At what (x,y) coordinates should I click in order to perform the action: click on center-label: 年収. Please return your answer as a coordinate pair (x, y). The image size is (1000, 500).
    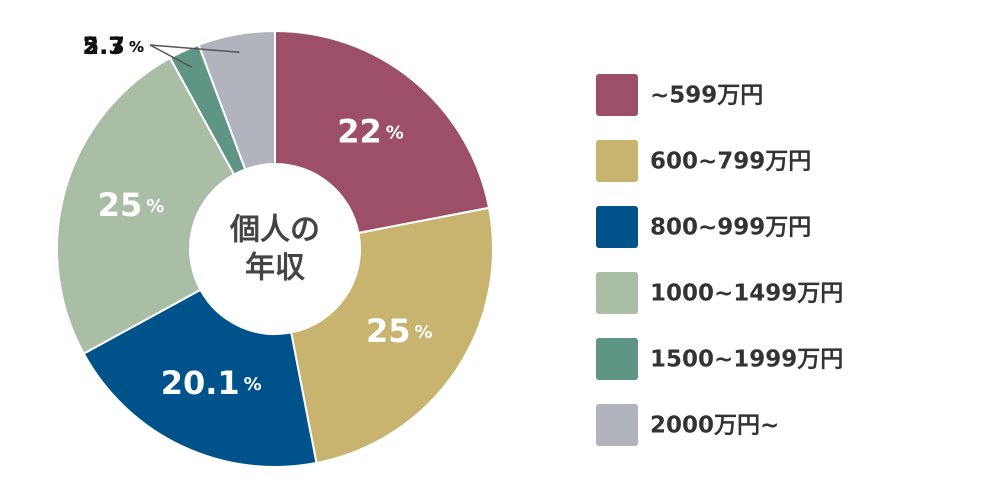
    Looking at the image, I should click on (275, 268).